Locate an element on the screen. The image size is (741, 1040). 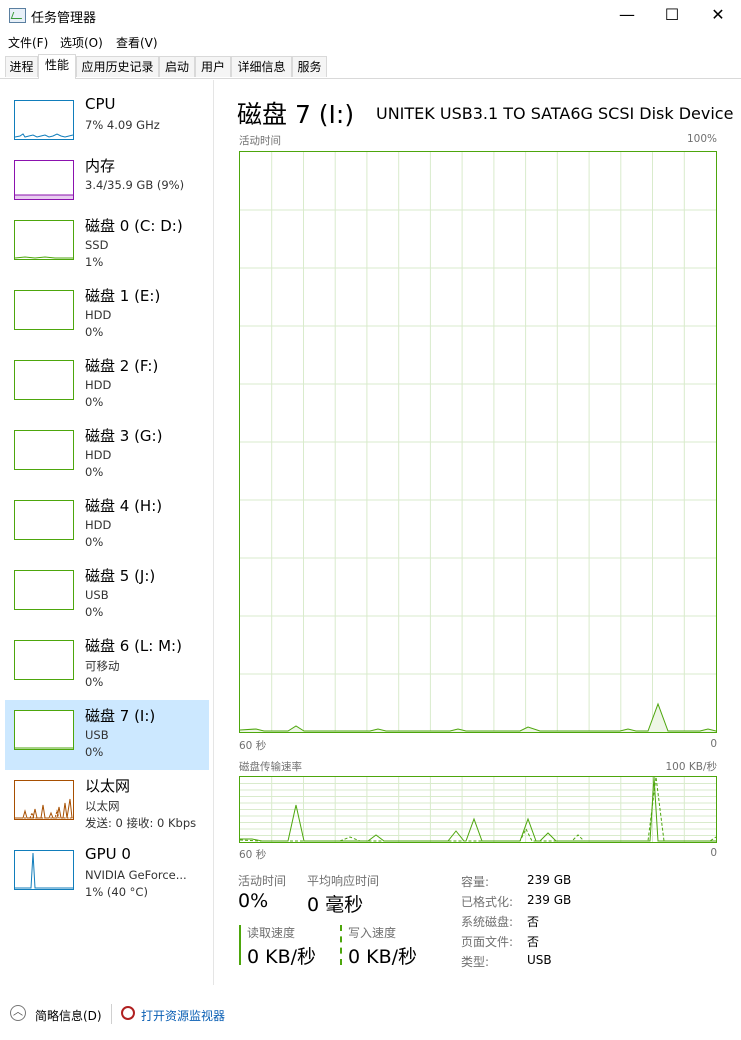
sidebar-item-disk-7: 磁盘 7 (I:) USB 0% is located at coordinates (107, 735).